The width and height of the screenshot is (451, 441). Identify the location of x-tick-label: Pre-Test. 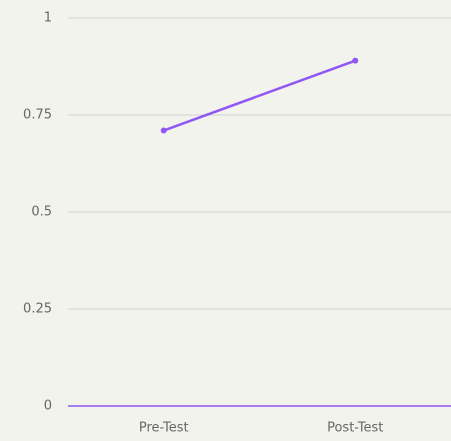
(164, 428).